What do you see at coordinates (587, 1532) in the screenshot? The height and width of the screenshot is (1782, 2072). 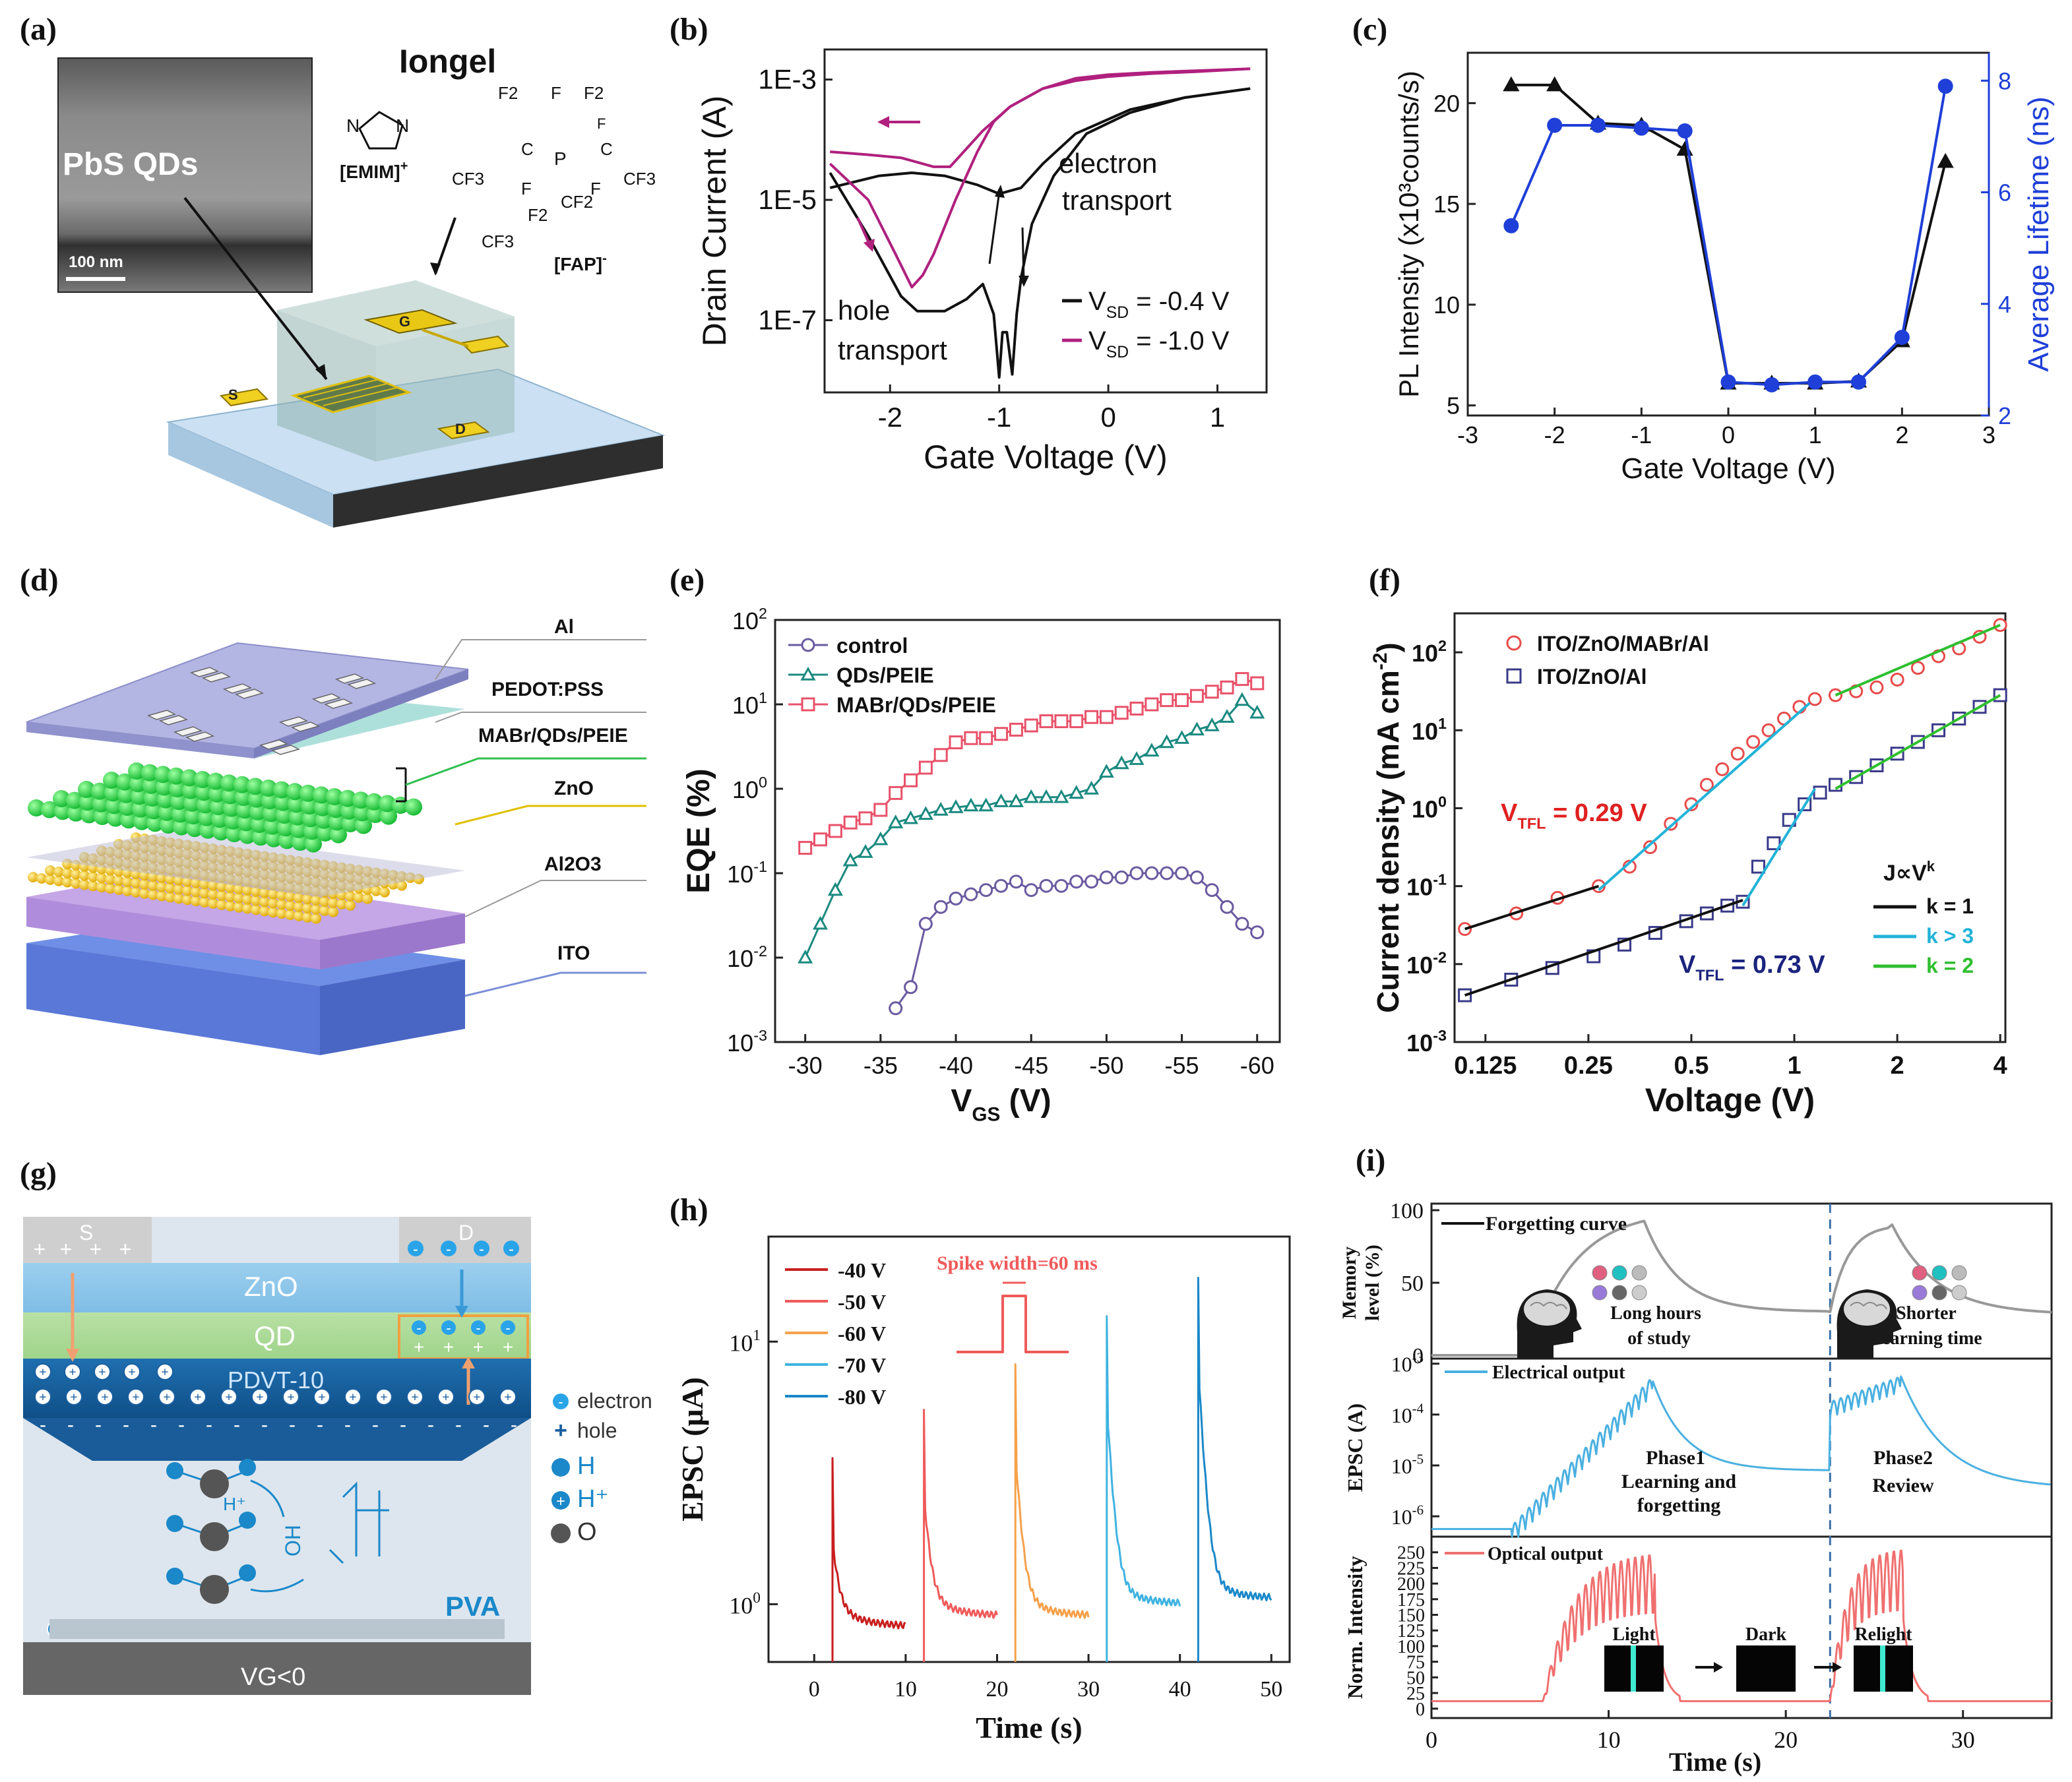 I see `legend-label: O` at bounding box center [587, 1532].